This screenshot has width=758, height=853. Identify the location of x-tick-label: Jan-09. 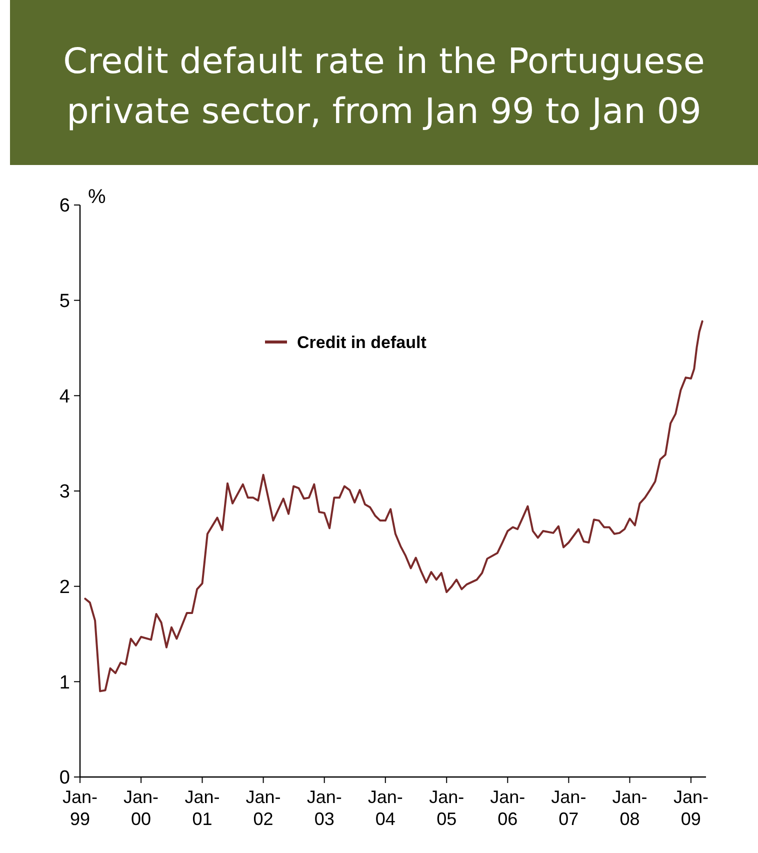
(690, 808).